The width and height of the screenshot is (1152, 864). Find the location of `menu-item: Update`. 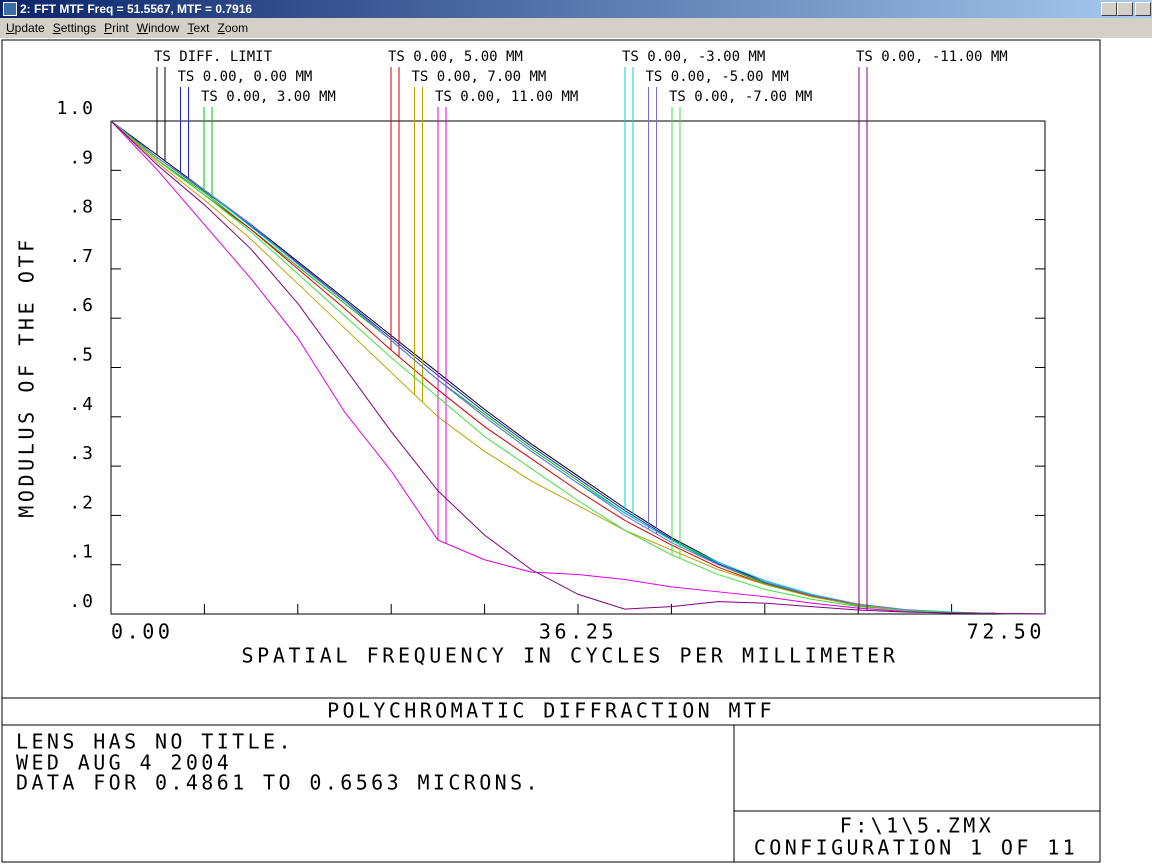

menu-item: Update is located at coordinates (25, 28).